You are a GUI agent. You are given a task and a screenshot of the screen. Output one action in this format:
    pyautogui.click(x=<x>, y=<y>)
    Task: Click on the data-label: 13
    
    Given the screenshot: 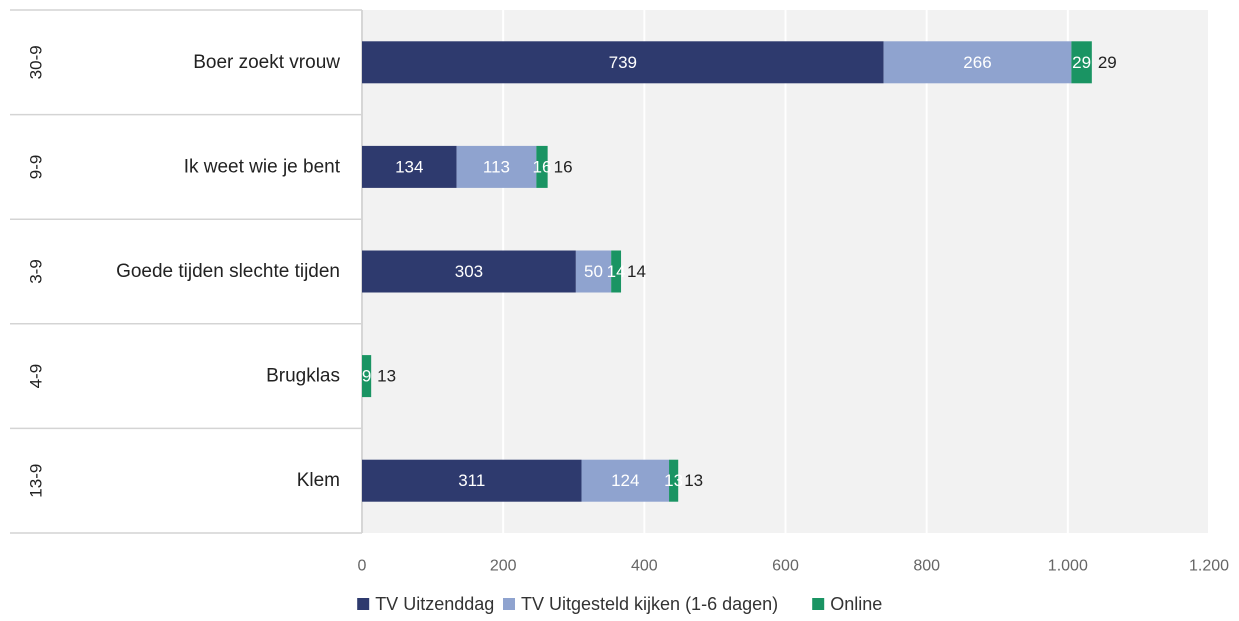 What is the action you would take?
    pyautogui.click(x=673, y=480)
    